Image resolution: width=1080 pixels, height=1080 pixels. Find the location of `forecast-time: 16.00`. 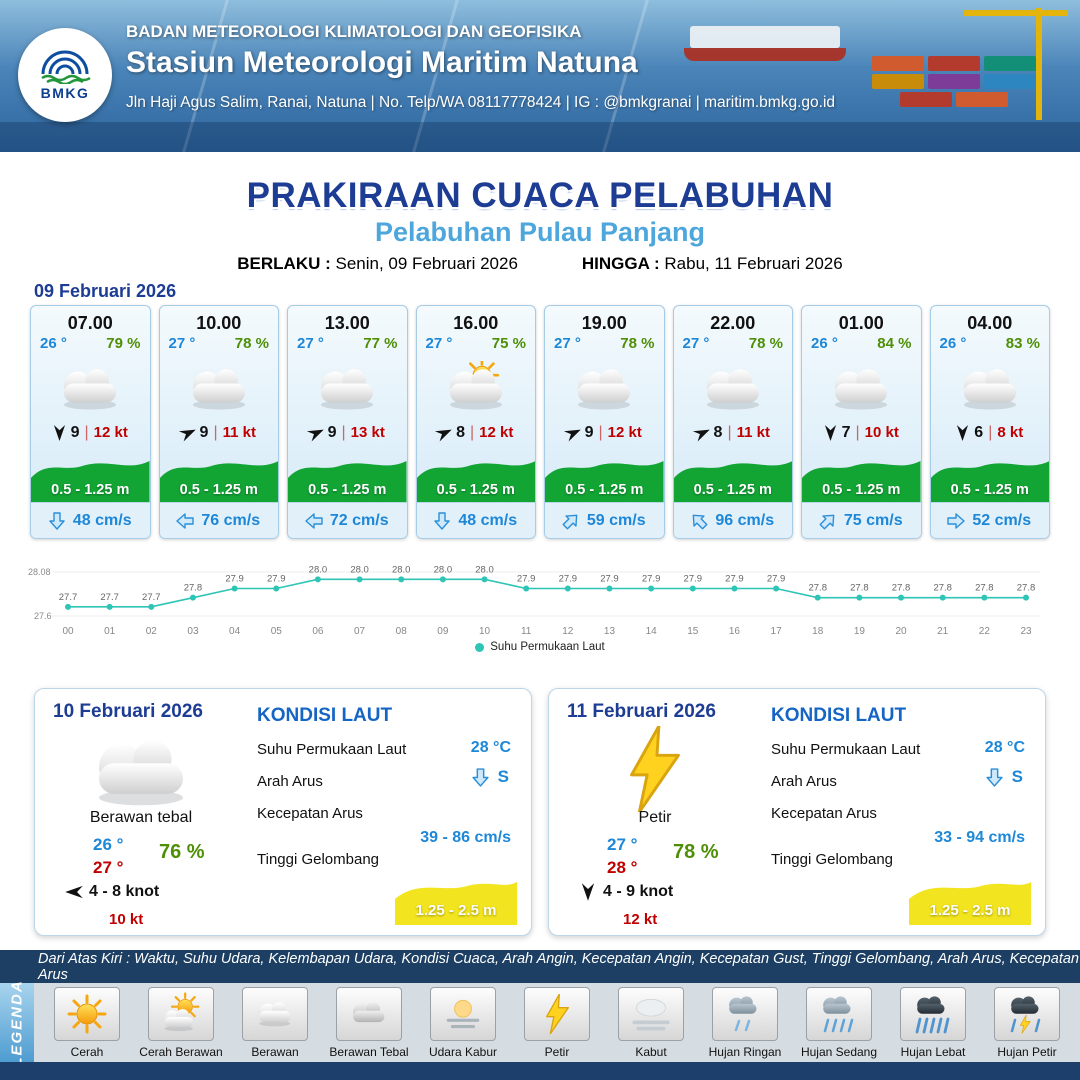

forecast-time: 16.00 is located at coordinates (476, 323).